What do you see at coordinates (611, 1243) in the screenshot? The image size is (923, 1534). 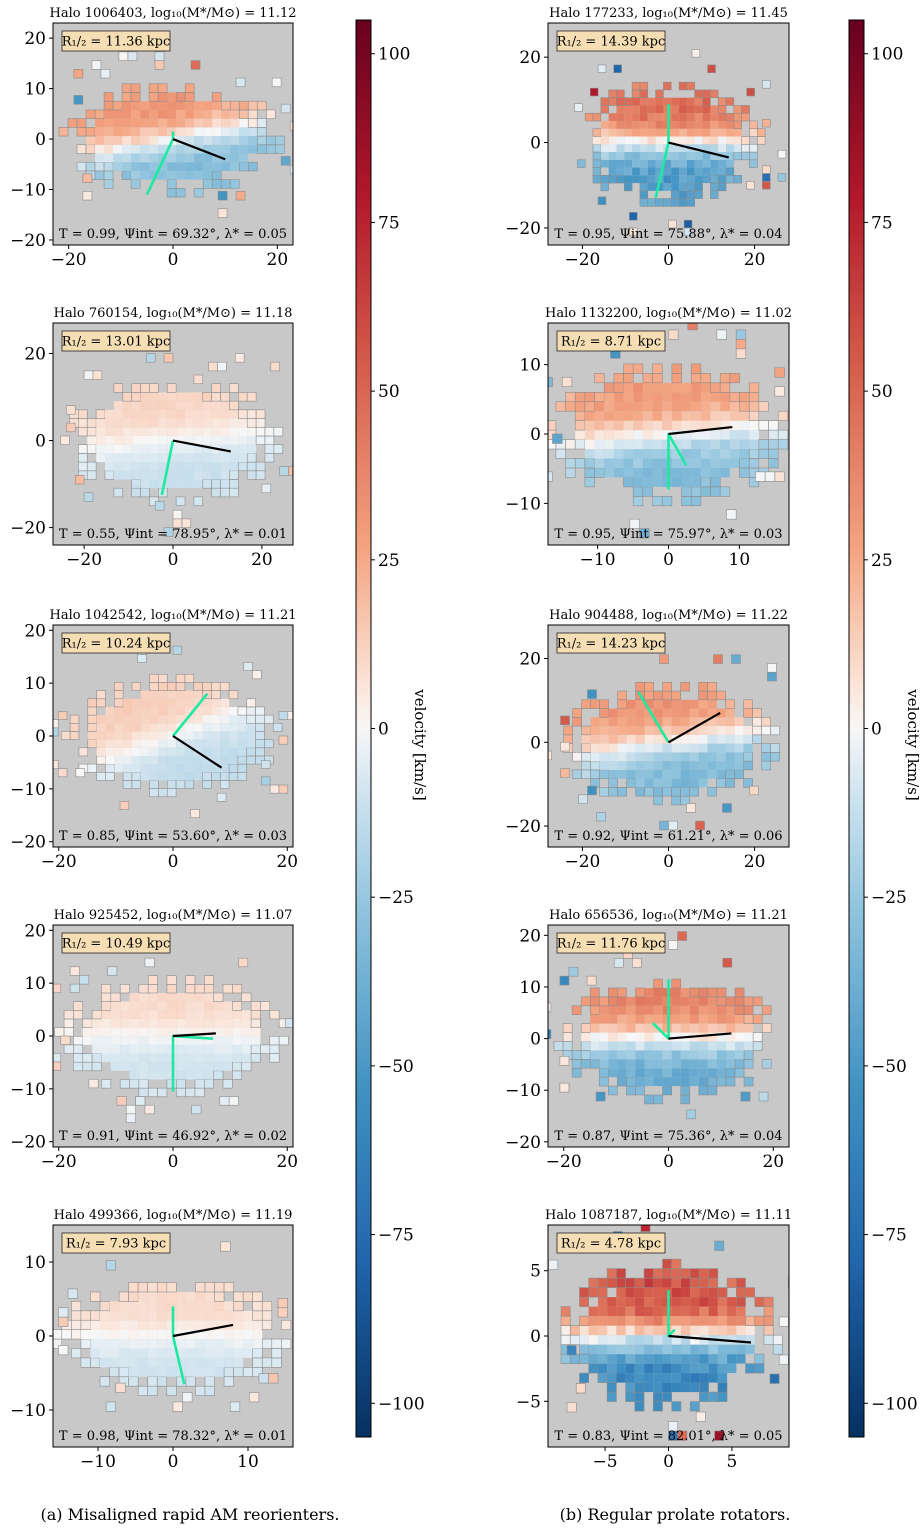 I see `r-half-label: R₁/₂ = 4.78 kpc` at bounding box center [611, 1243].